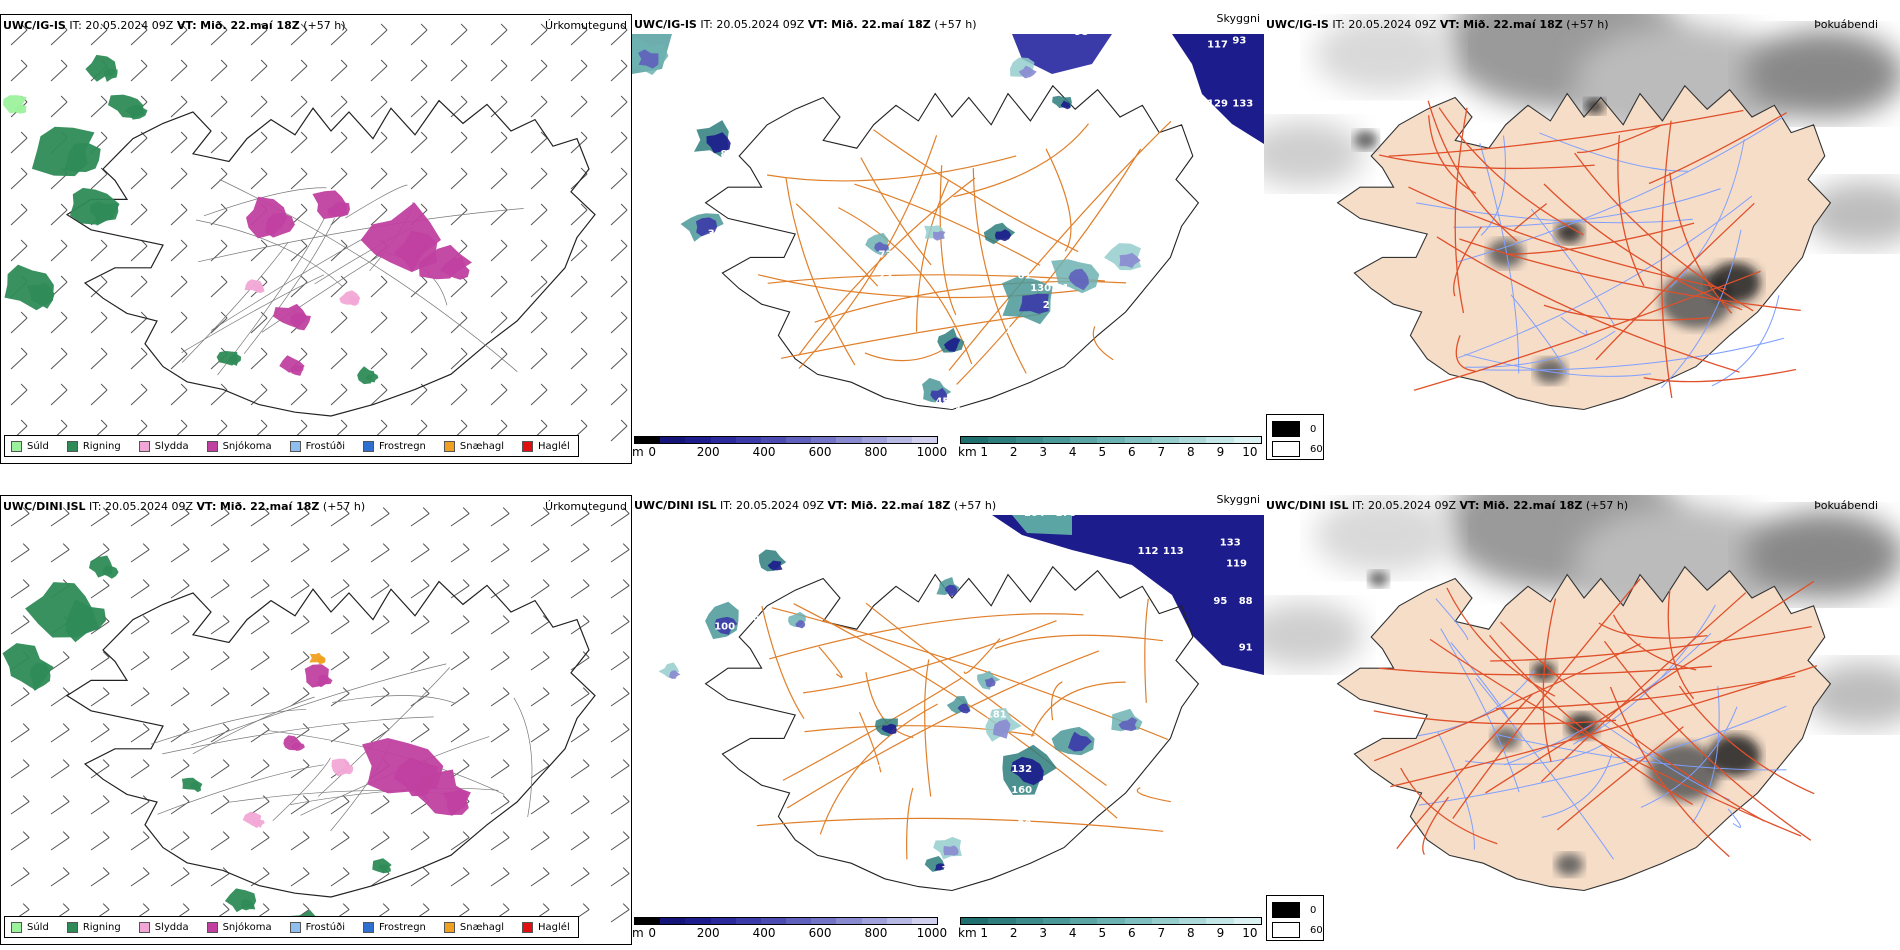 This screenshot has width=1900, height=950. I want to click on legend-label: Snæhagl, so click(482, 927).